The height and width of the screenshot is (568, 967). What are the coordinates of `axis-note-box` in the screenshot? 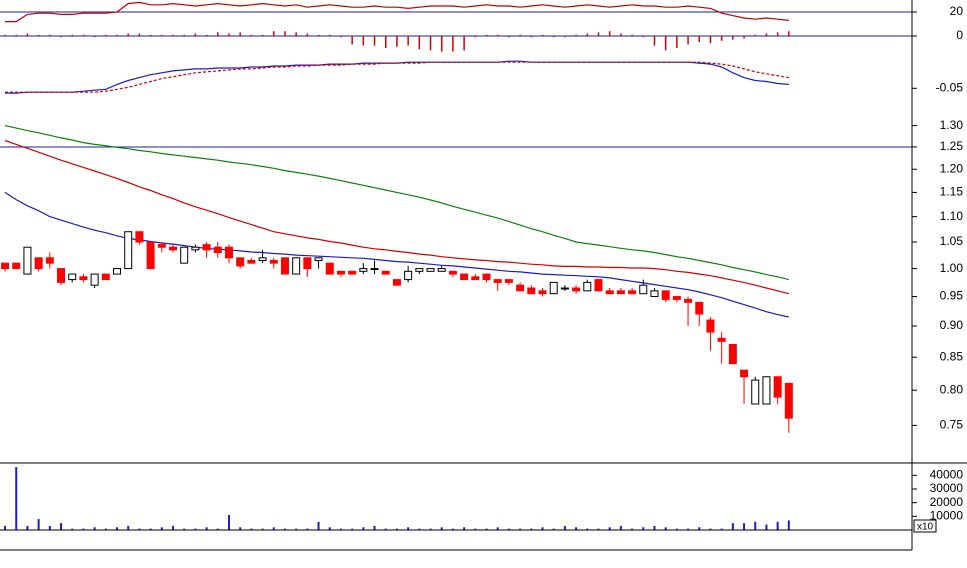 It's located at (925, 526).